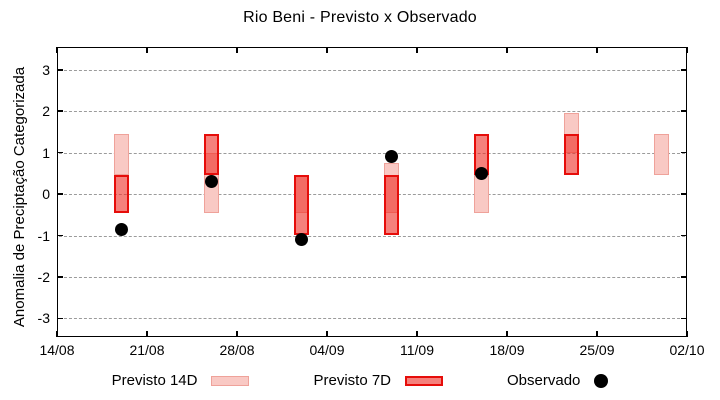  What do you see at coordinates (57, 350) in the screenshot?
I see `x-tick-label: 14/08` at bounding box center [57, 350].